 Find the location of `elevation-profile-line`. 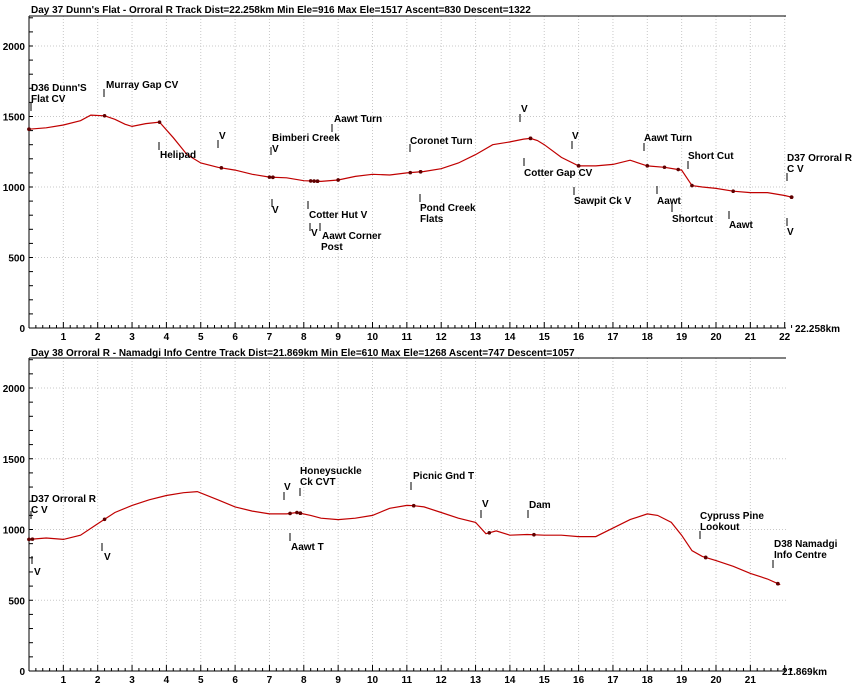

elevation-profile-line is located at coordinates (411, 156).